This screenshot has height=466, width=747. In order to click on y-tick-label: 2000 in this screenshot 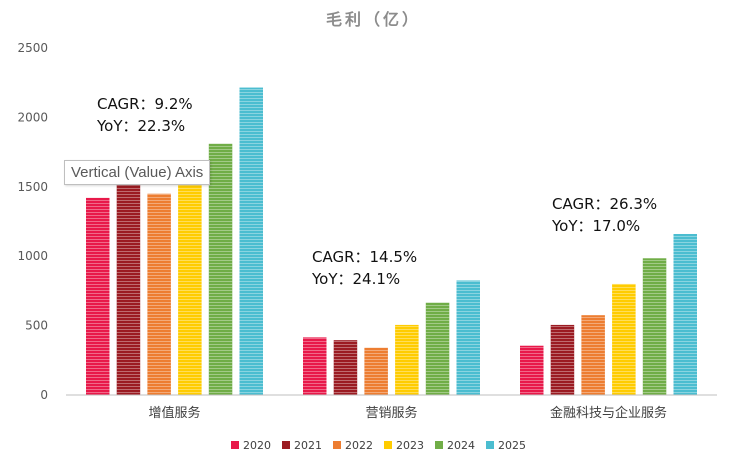, I will do `click(32, 117)`.